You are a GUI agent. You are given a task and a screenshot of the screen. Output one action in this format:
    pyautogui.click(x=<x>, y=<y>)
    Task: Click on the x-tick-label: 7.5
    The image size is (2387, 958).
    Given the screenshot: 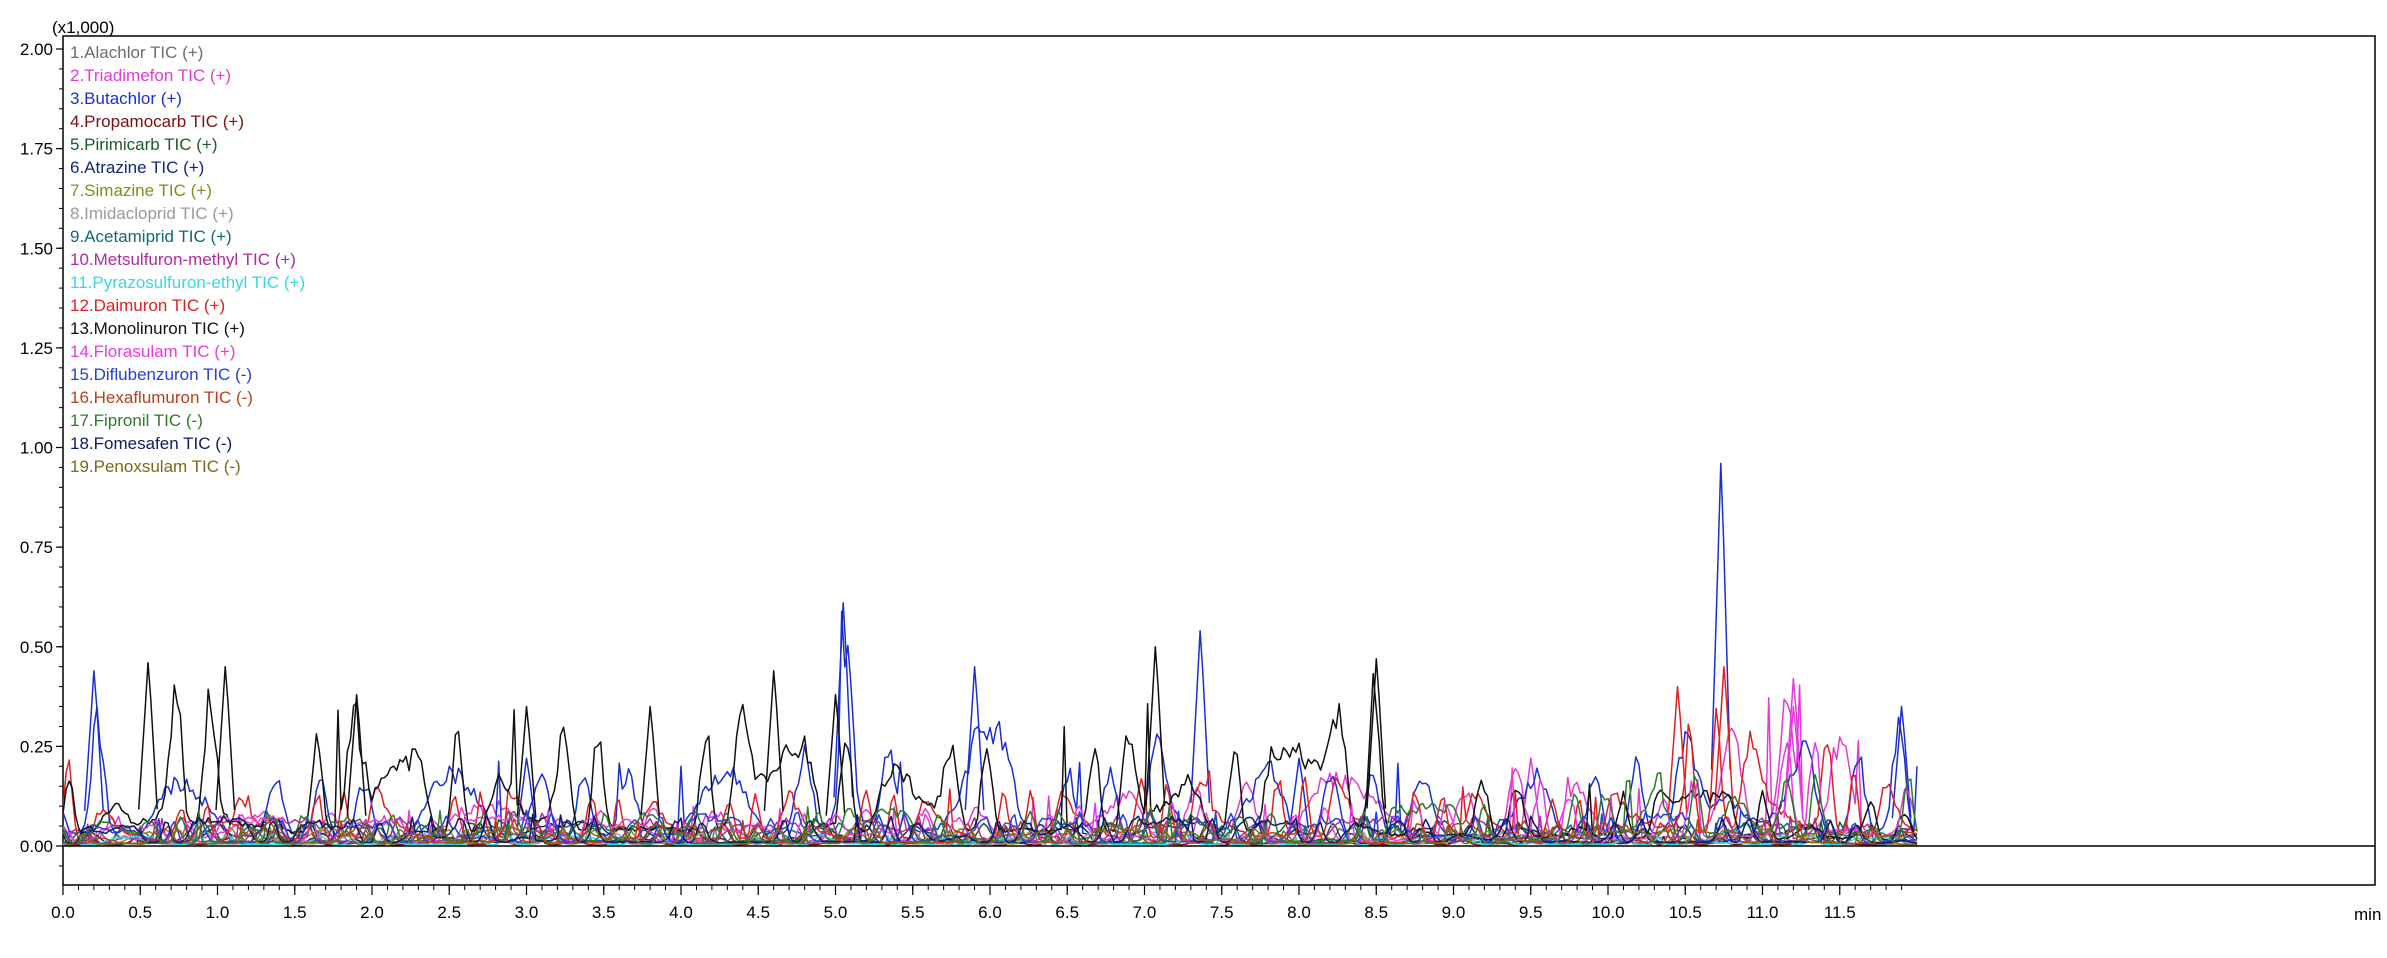 What is the action you would take?
    pyautogui.click(x=1222, y=912)
    